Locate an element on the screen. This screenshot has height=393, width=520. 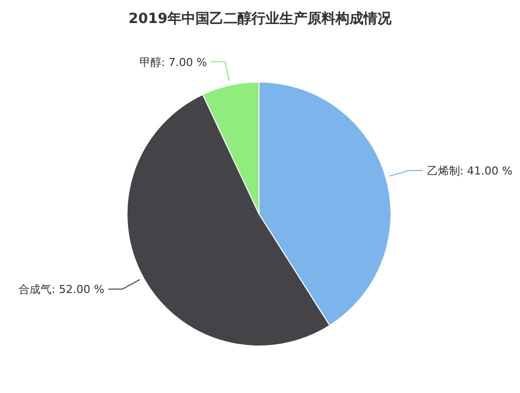
slice-label: 甲醇: 7.00 % is located at coordinates (173, 62).